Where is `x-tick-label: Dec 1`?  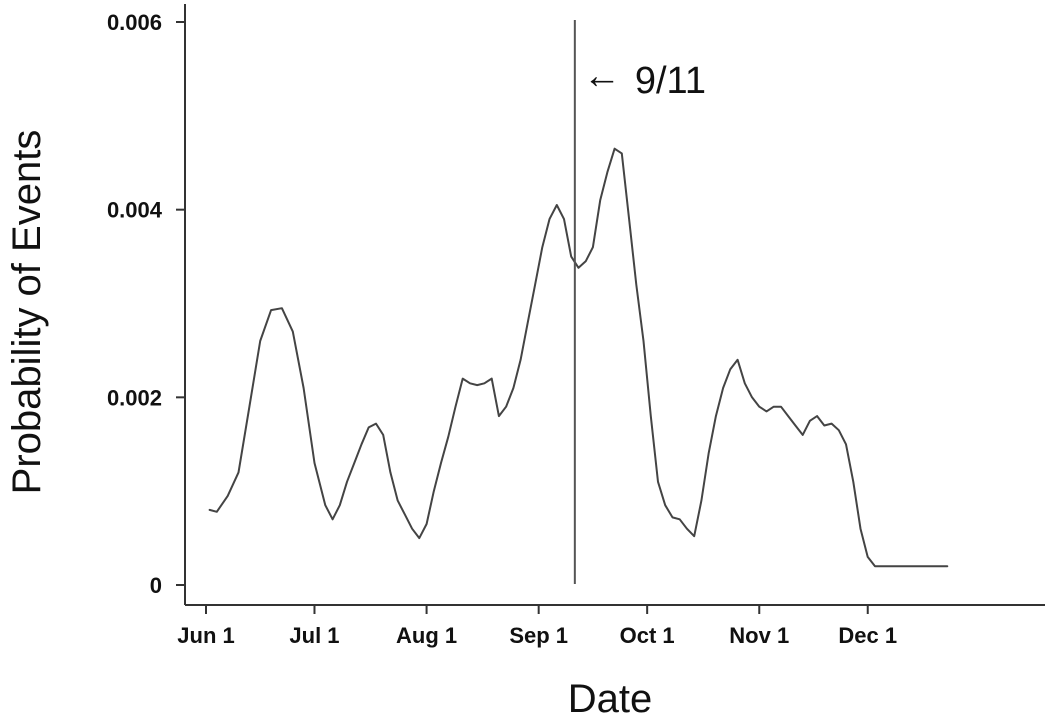
x-tick-label: Dec 1 is located at coordinates (867, 635).